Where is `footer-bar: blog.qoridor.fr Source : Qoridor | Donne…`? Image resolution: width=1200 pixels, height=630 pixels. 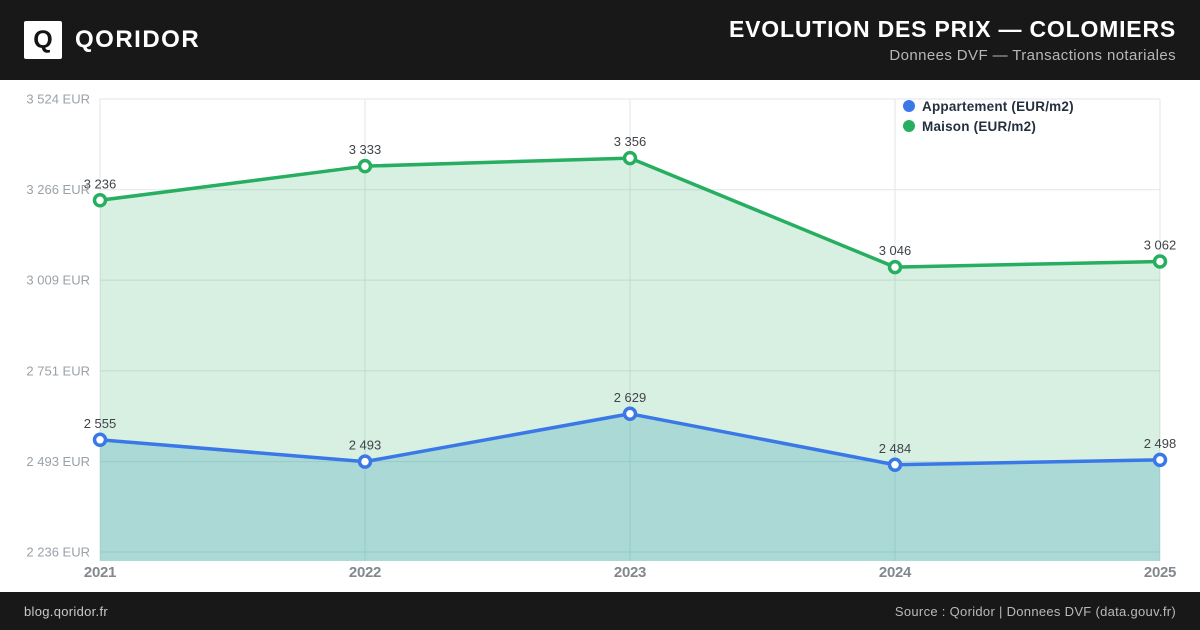 footer-bar: blog.qoridor.fr Source : Qoridor | Donne… is located at coordinates (600, 611).